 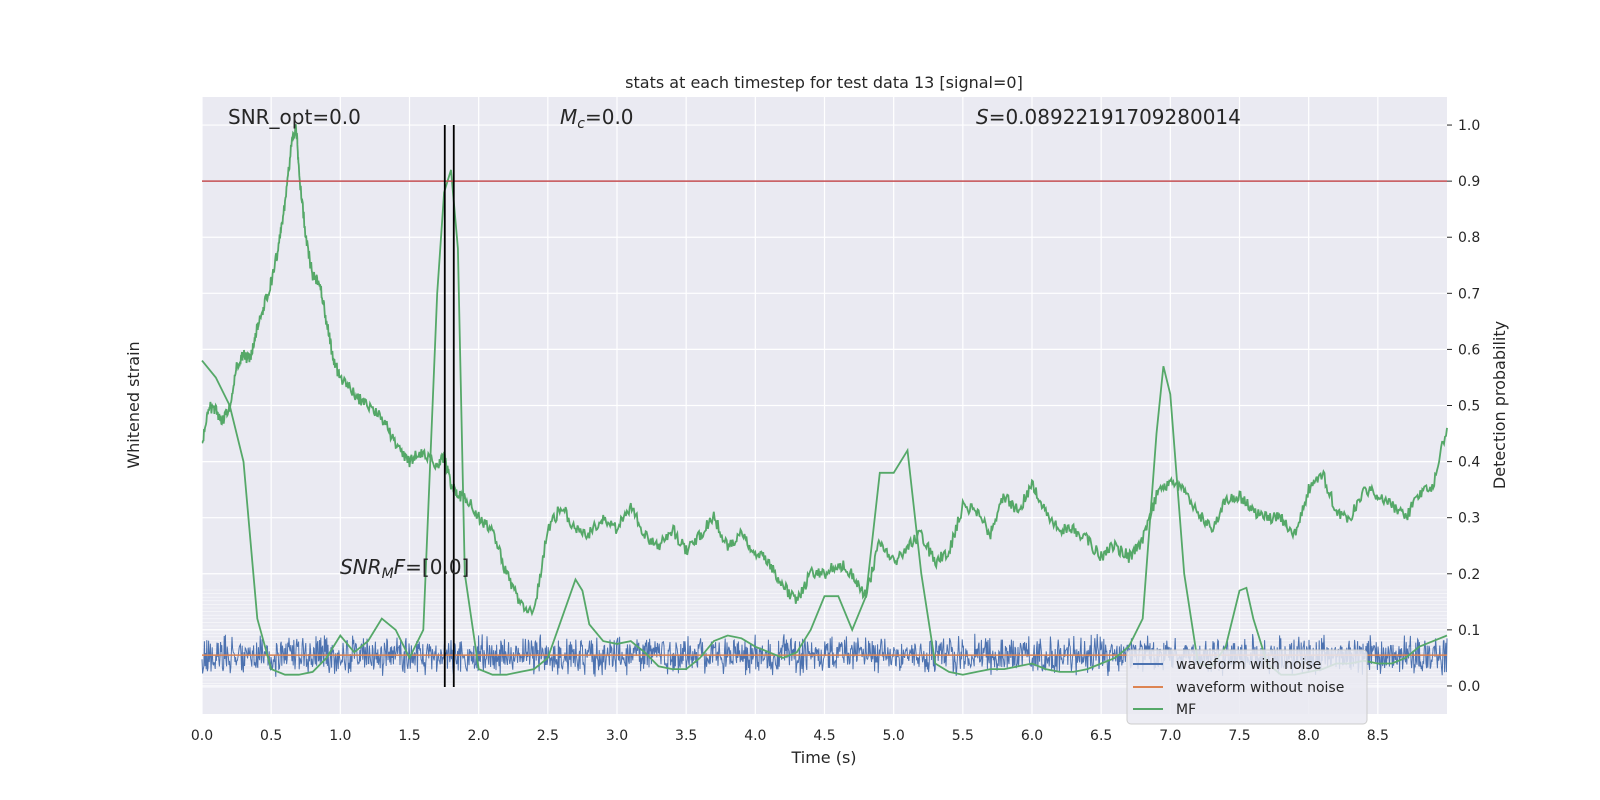 I want to click on annotation-snr-mf-subscript: M, so click(x=388, y=574).